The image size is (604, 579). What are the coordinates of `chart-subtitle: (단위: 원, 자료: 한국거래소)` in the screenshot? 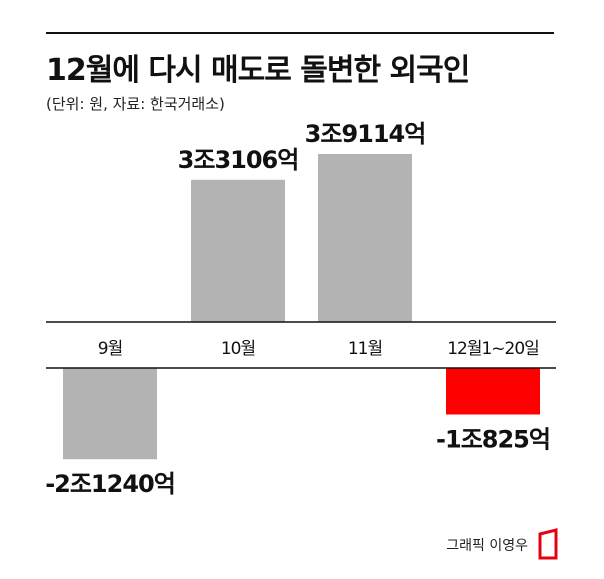 It's located at (135, 104).